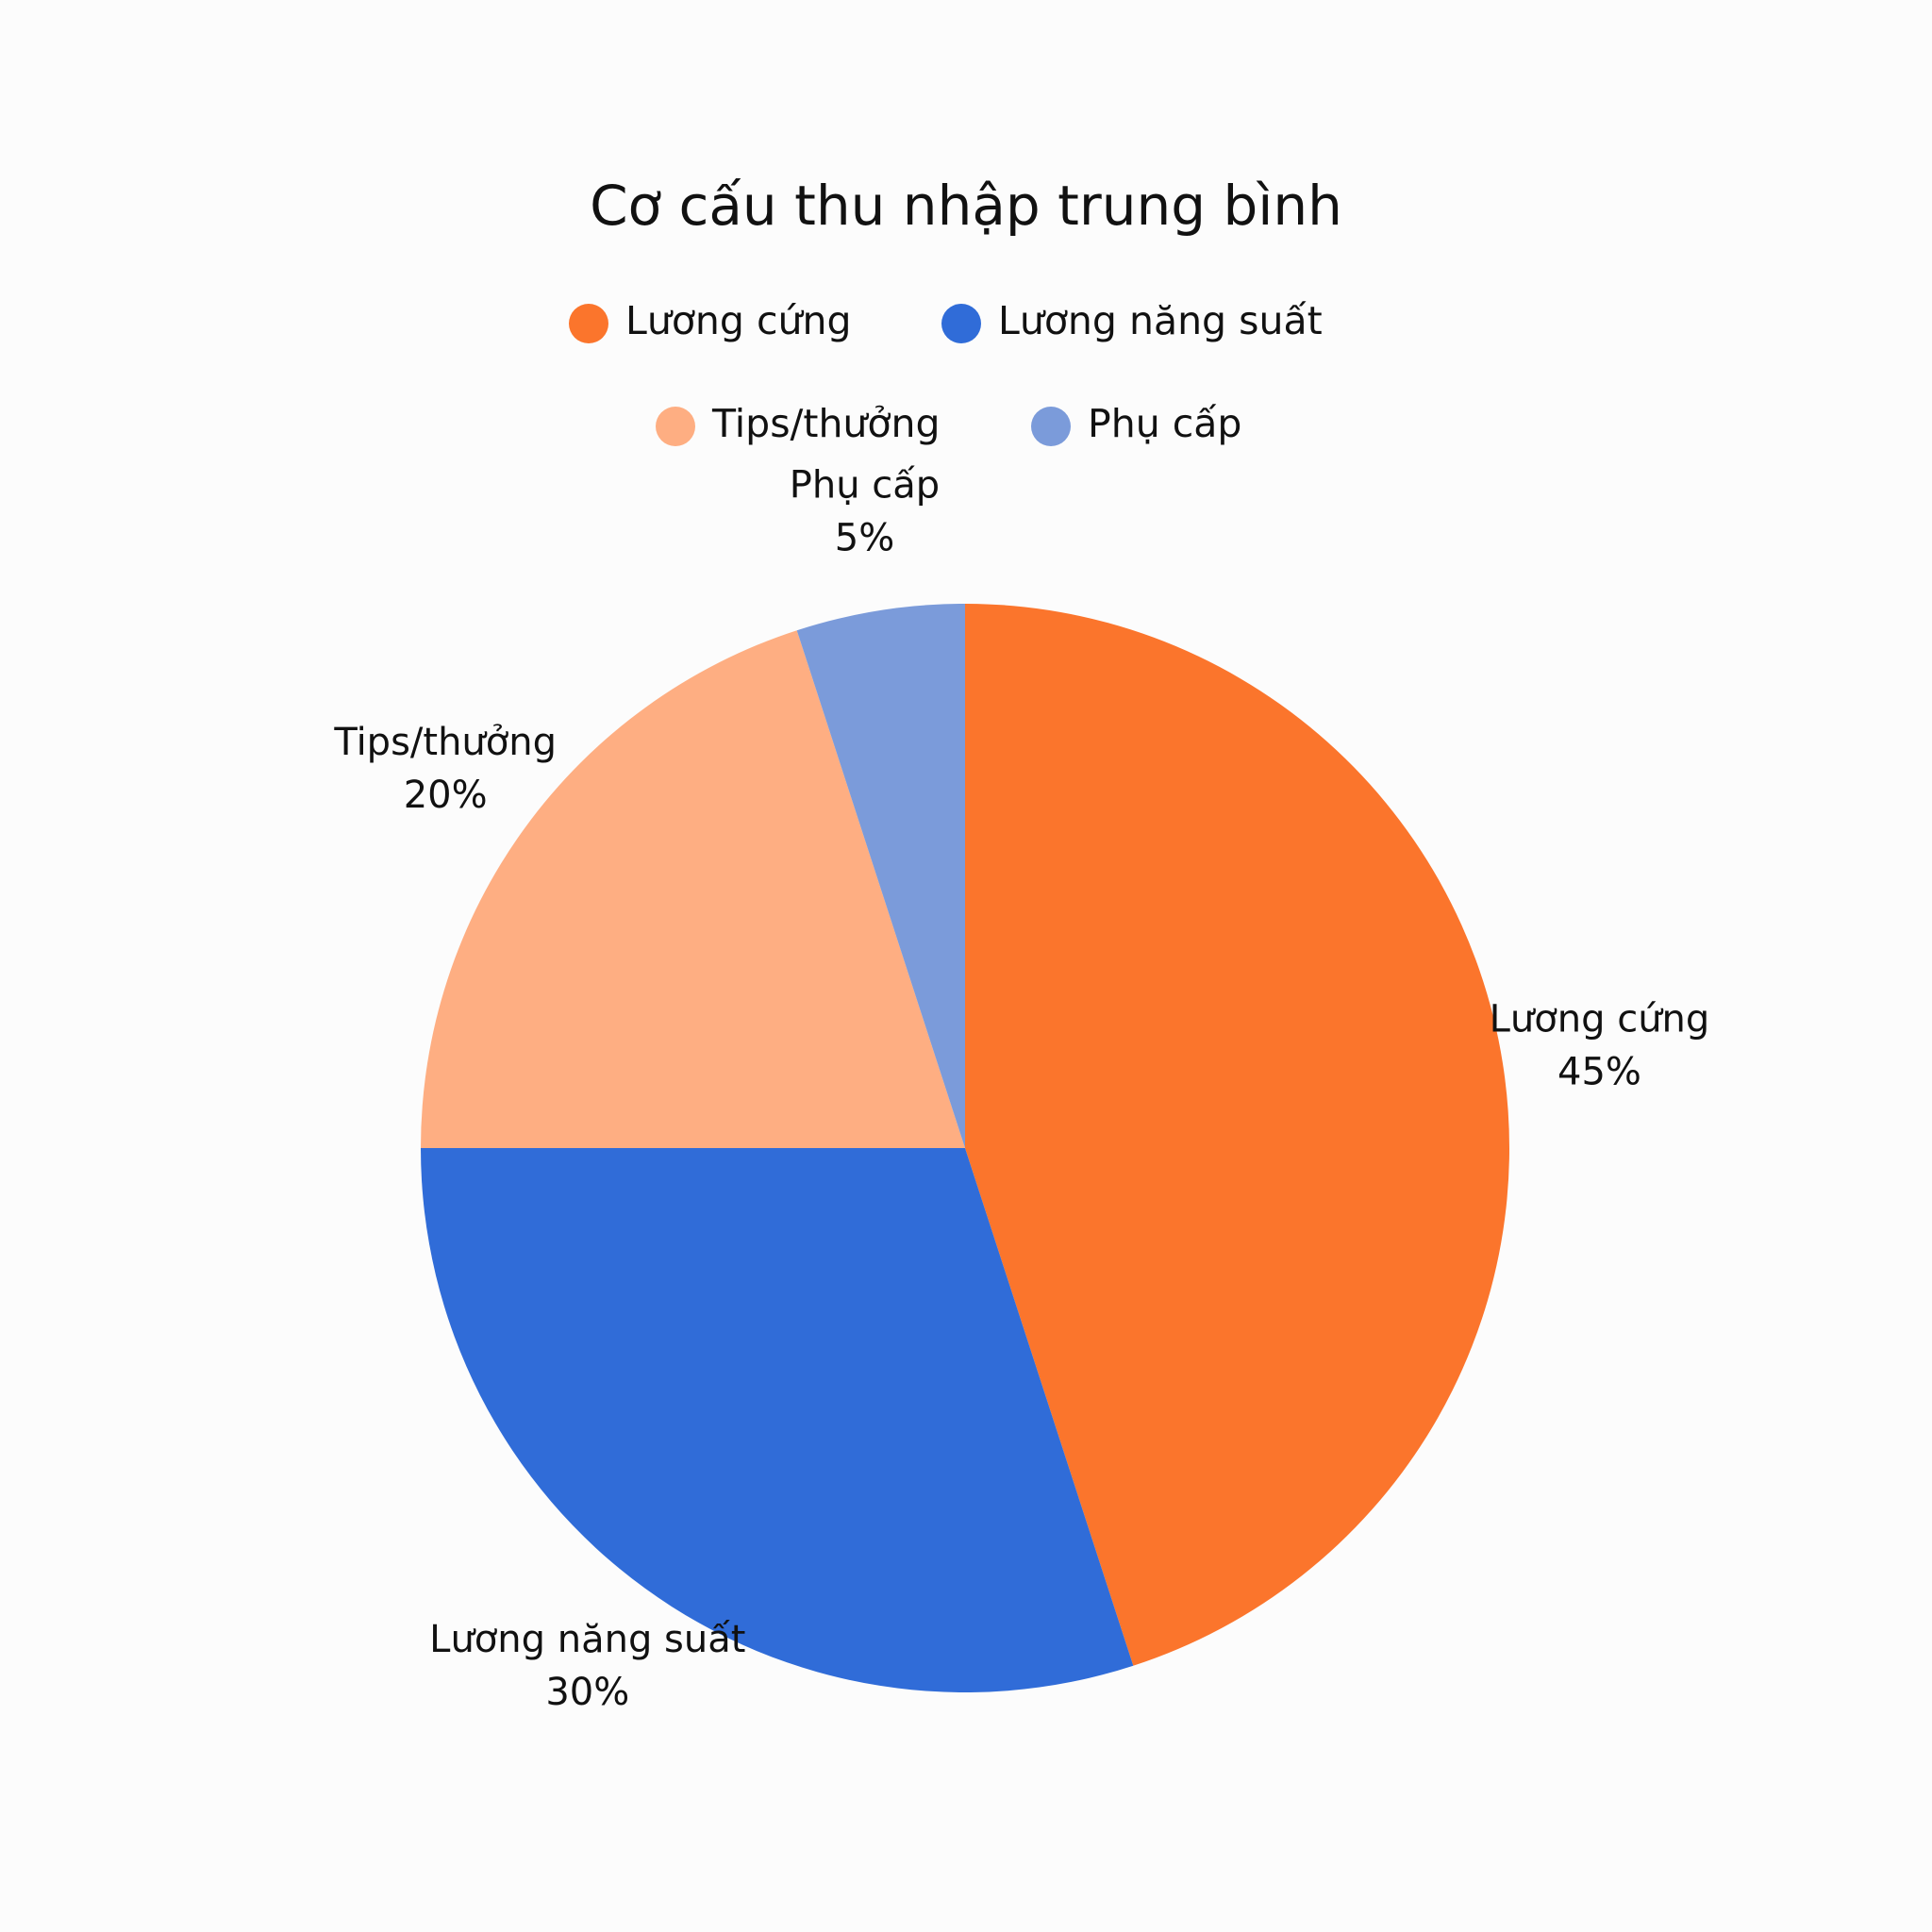 The image size is (1932, 1932). What do you see at coordinates (1599, 1071) in the screenshot?
I see `slice-label-value: 45%` at bounding box center [1599, 1071].